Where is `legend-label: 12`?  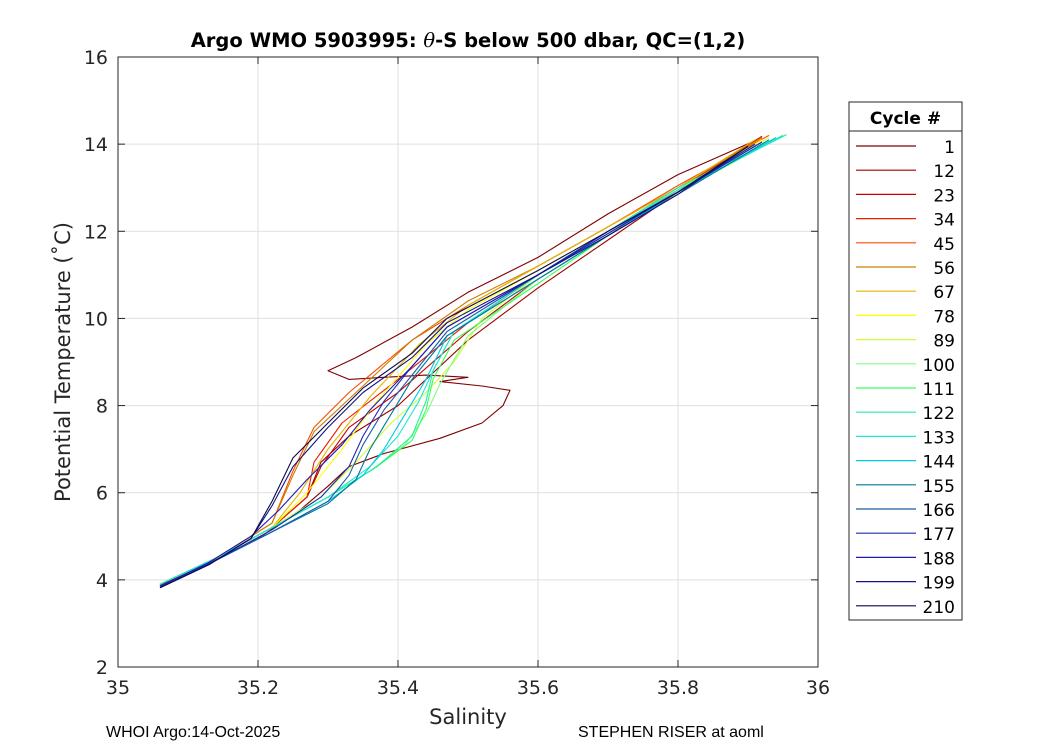
legend-label: 12 is located at coordinates (944, 172).